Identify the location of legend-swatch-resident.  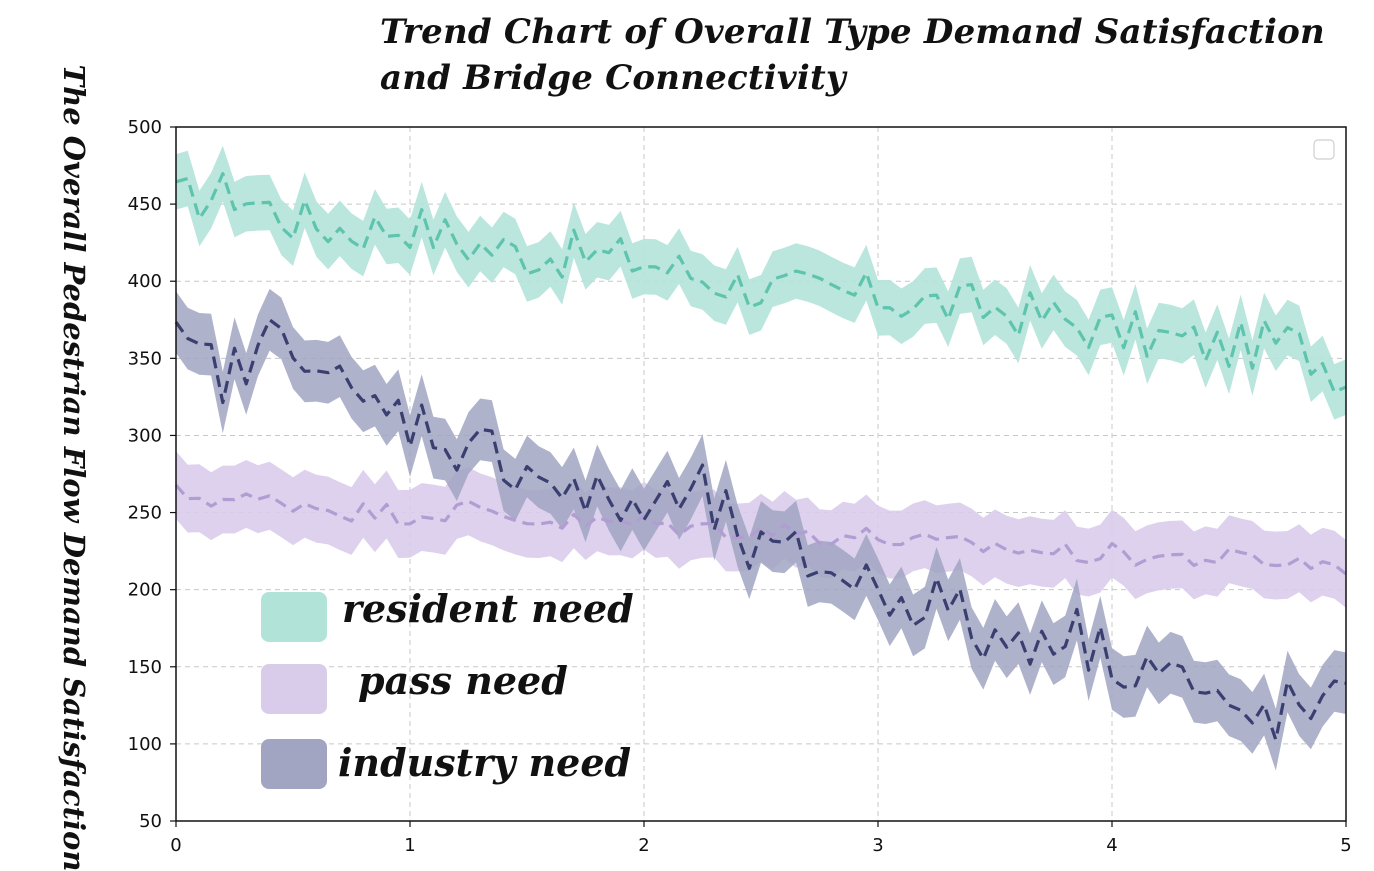
(294, 617).